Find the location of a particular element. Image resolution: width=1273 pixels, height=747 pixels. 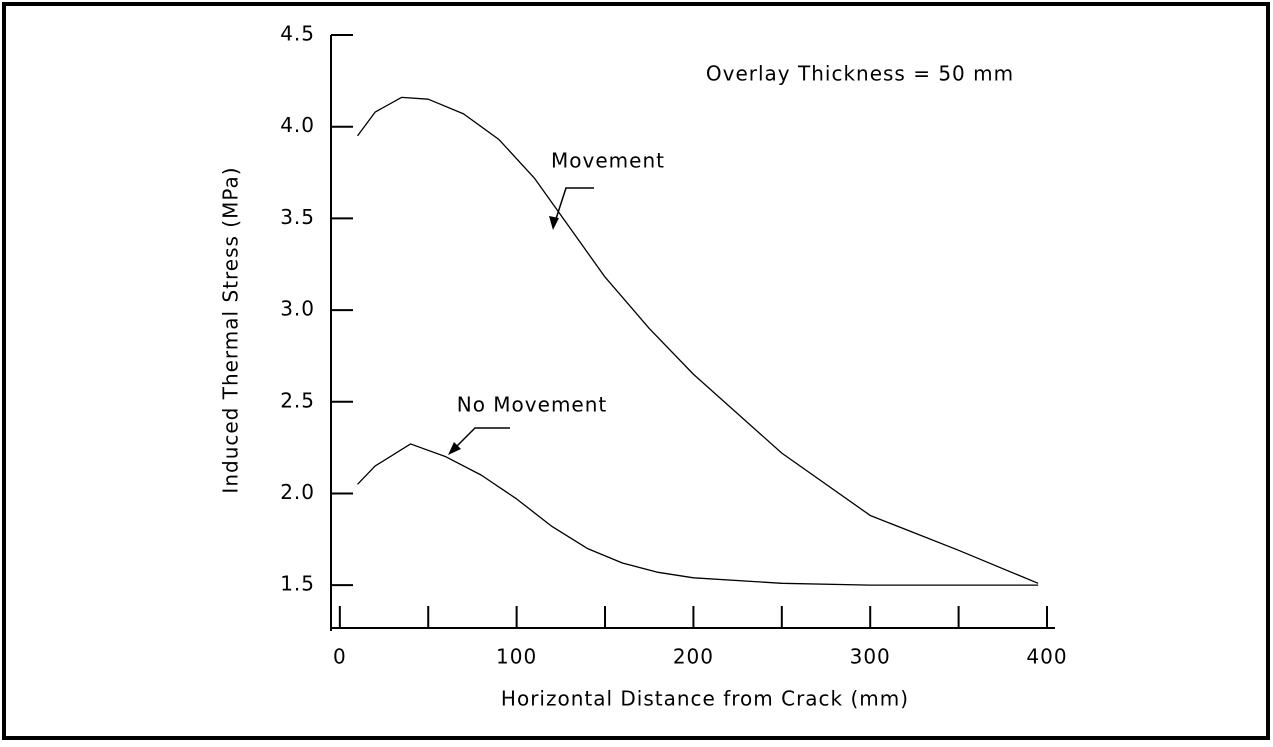

y-tick-label: 4.5 is located at coordinates (297, 34).